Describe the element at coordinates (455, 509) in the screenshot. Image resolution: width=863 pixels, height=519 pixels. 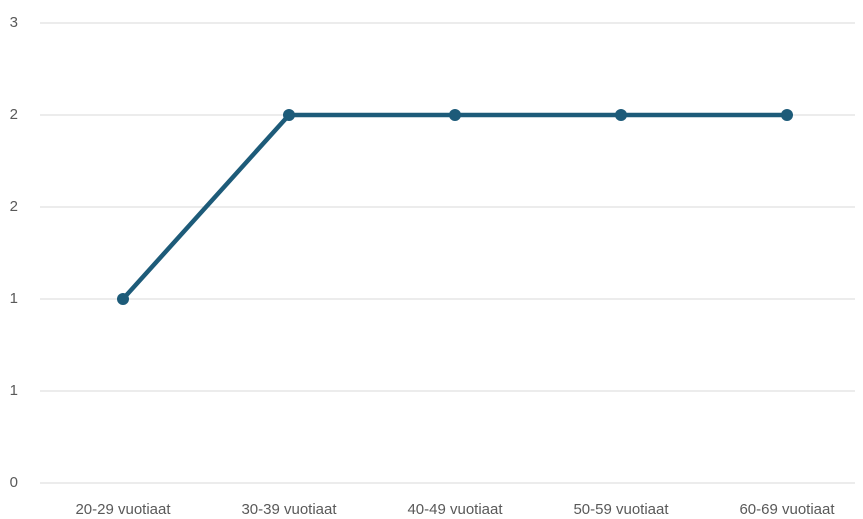
I see `x-tick-label: 40-49 vuotiaat` at that location.